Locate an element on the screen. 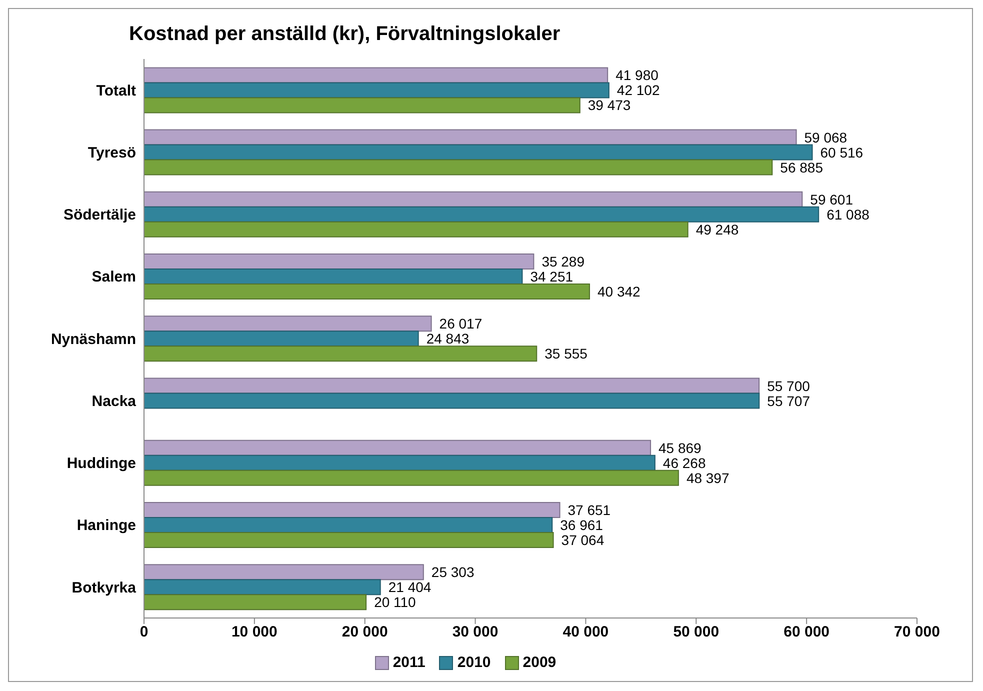 This screenshot has height=691, width=983. x-tick-label: 30 000 is located at coordinates (475, 632).